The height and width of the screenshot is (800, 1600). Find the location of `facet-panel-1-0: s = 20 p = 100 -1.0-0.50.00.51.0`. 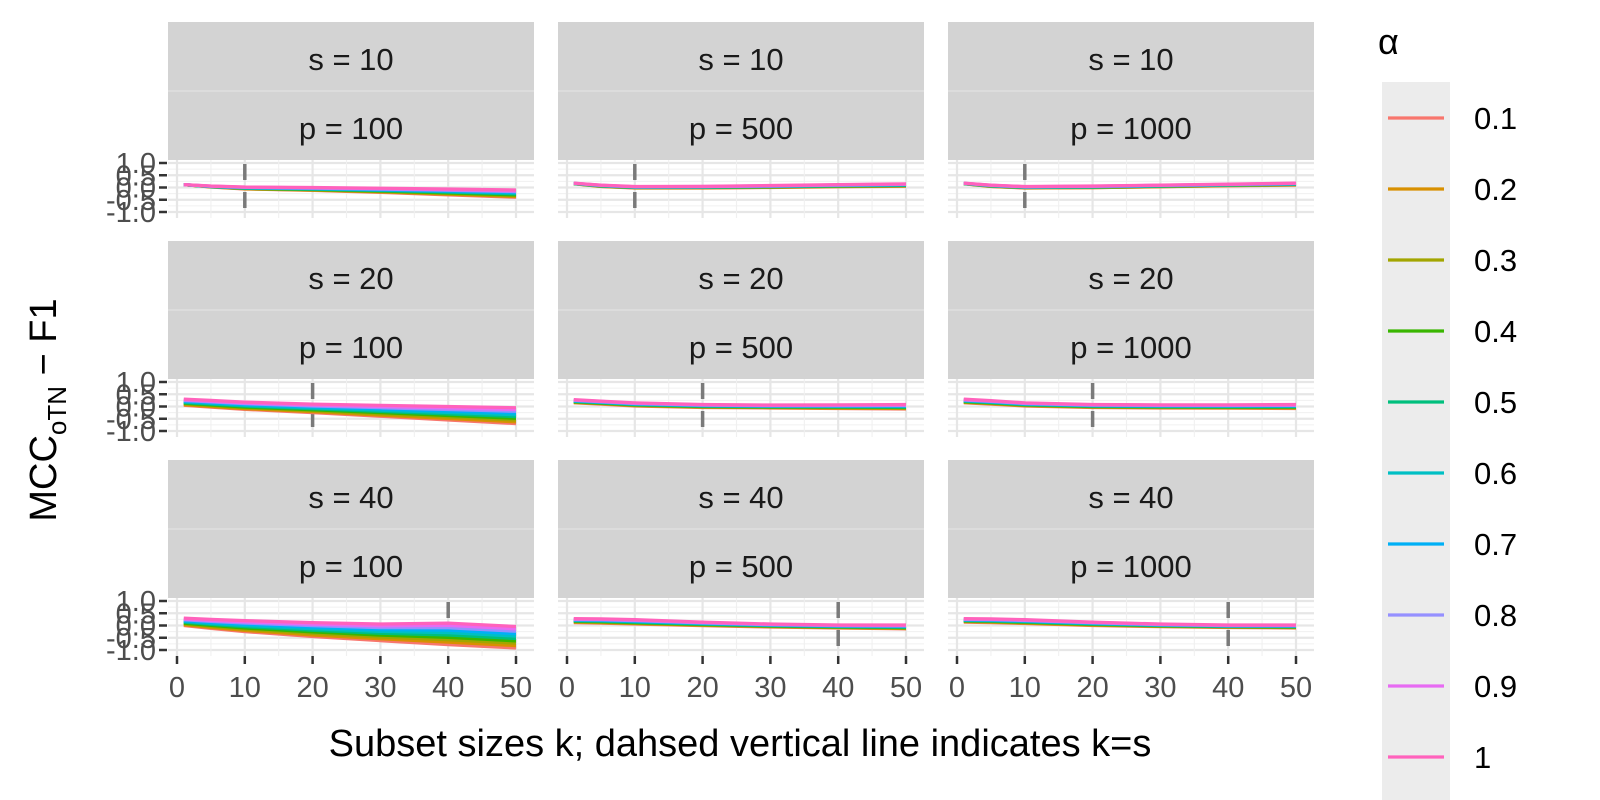

facet-panel-1-0: s = 20 p = 100 -1.0-0.50.00.51.0 is located at coordinates (320, 344).